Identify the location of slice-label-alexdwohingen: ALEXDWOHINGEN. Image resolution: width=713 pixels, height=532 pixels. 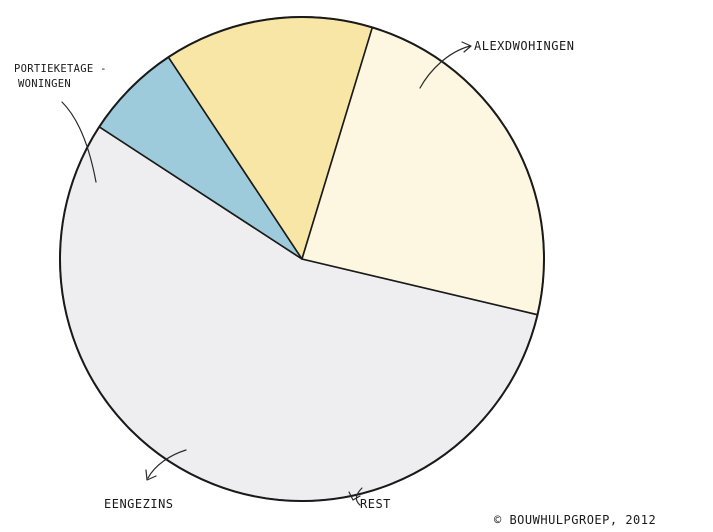
(524, 46).